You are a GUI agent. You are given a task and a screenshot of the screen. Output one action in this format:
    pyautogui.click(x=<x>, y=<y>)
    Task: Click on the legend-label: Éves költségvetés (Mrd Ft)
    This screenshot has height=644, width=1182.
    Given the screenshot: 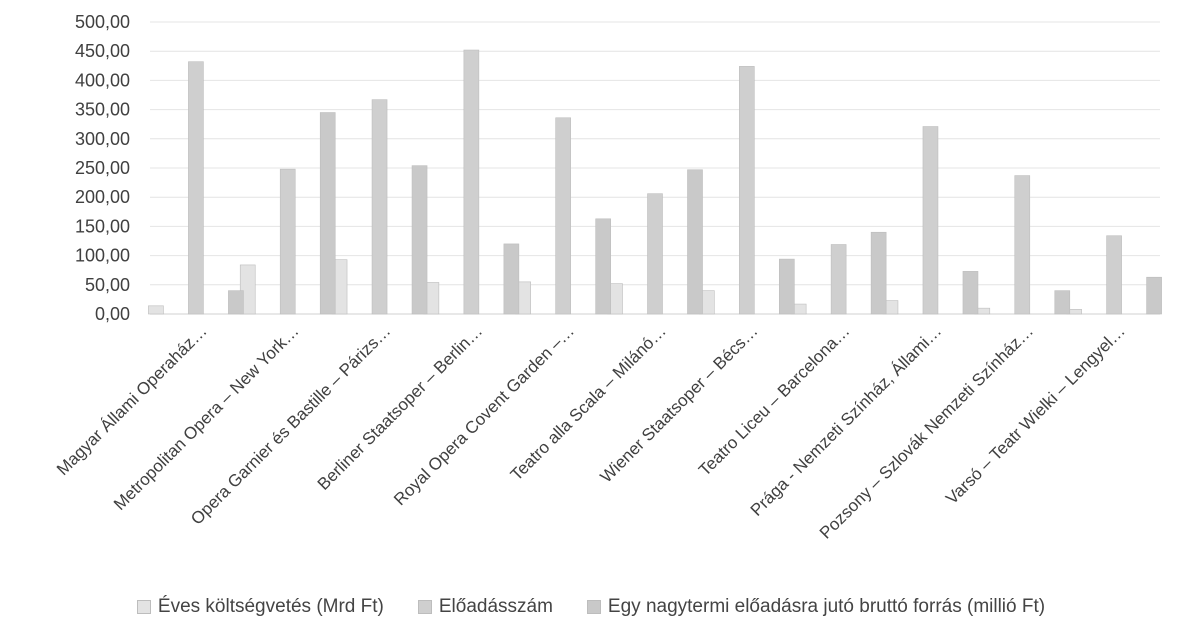 What is the action you would take?
    pyautogui.click(x=270, y=606)
    